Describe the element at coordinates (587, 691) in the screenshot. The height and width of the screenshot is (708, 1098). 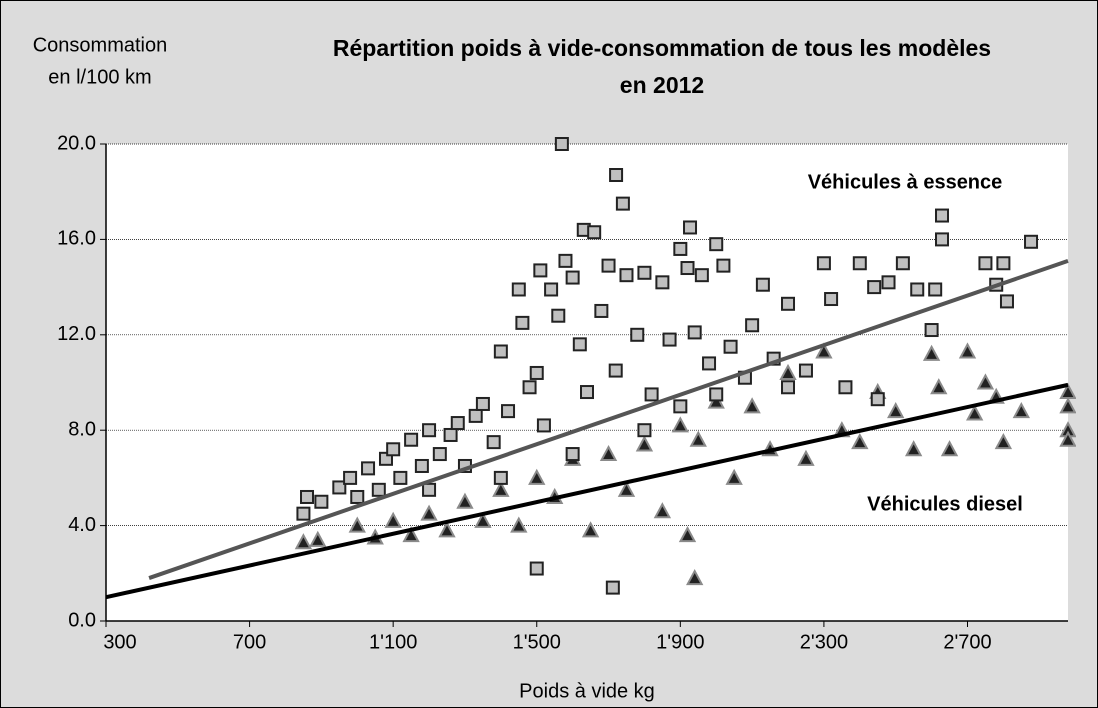
I see `x-axis-label: Poids à vide kg` at that location.